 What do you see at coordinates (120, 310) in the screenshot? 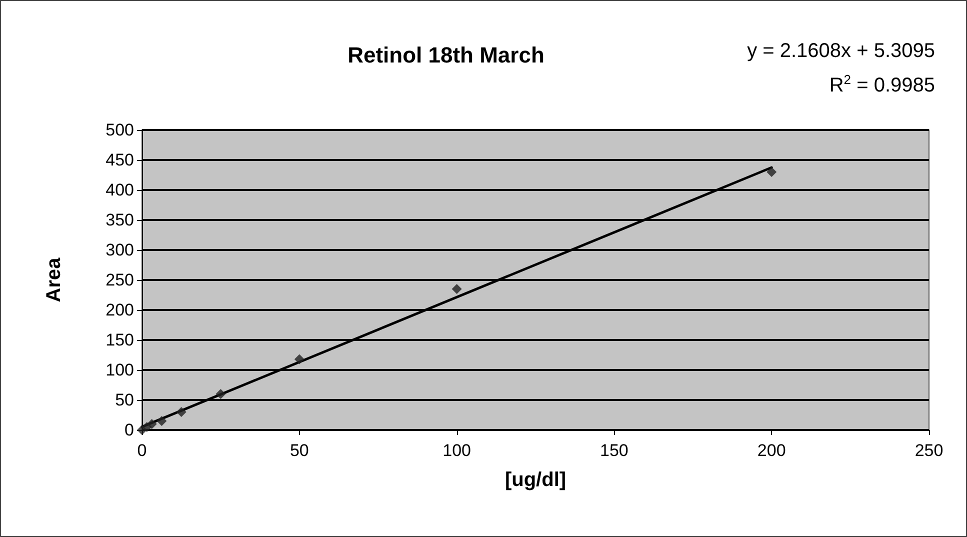
I see `y-tick-label: 200` at bounding box center [120, 310].